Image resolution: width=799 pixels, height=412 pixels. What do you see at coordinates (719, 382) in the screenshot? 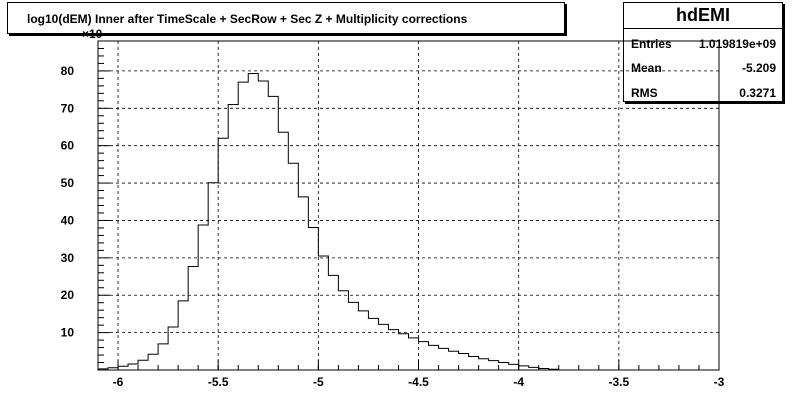
I see `x-tick-label: -3` at bounding box center [719, 382].